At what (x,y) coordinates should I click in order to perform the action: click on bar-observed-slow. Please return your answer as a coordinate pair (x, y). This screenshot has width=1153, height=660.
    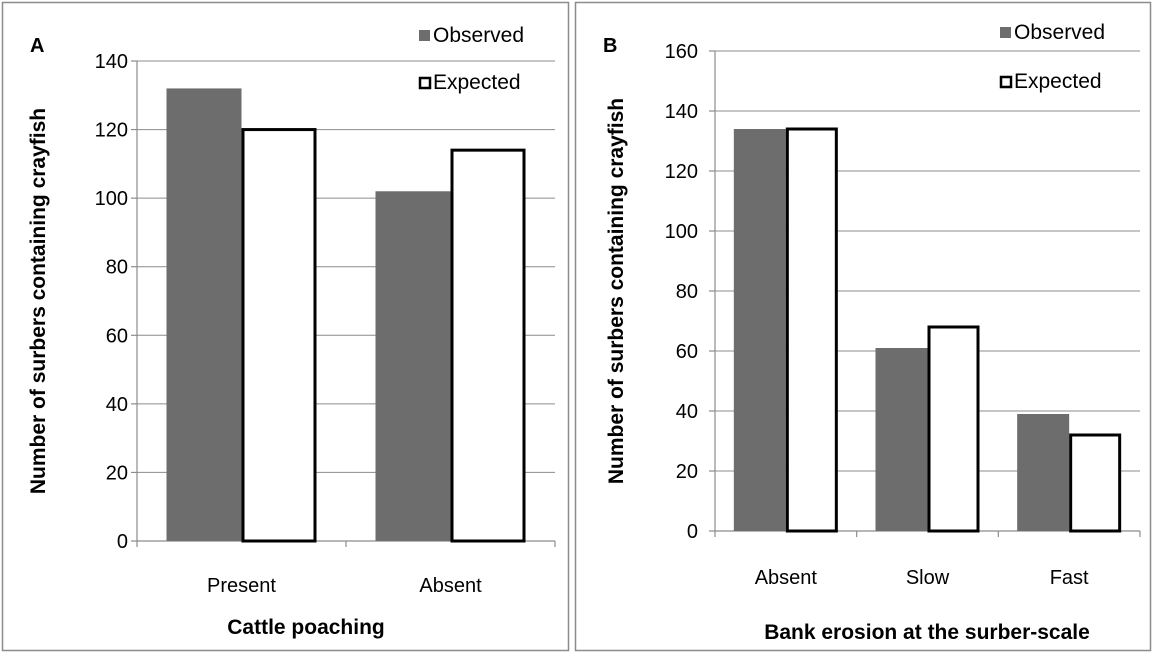
    Looking at the image, I should click on (901, 439).